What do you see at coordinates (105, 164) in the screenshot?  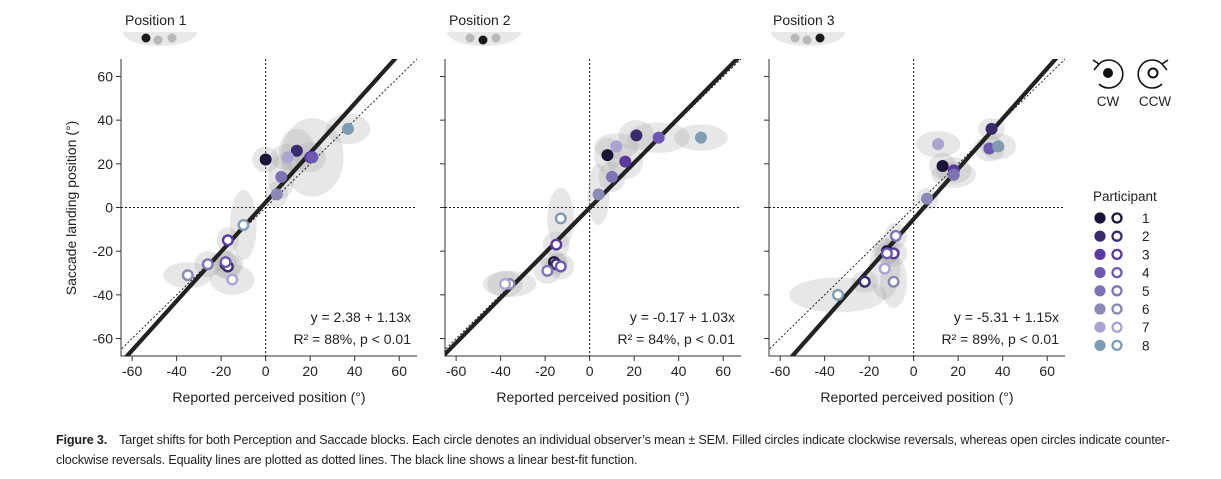 I see `y-tick-label: 20` at bounding box center [105, 164].